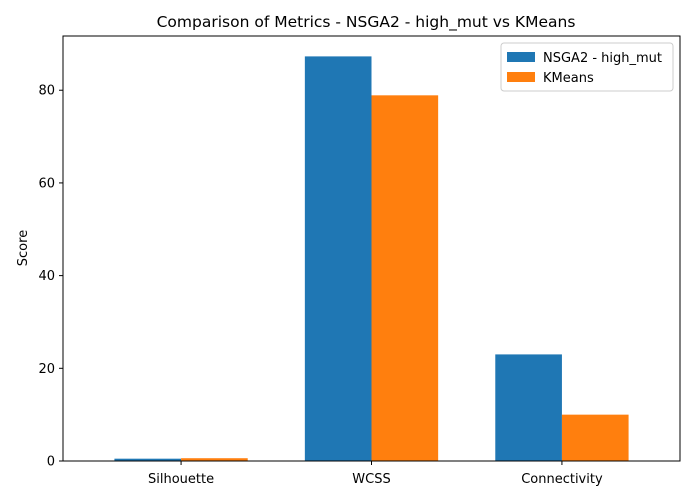 The image size is (700, 500). I want to click on x-axis-ticks: Silhouette WCSS Connectivity, so click(375, 474).